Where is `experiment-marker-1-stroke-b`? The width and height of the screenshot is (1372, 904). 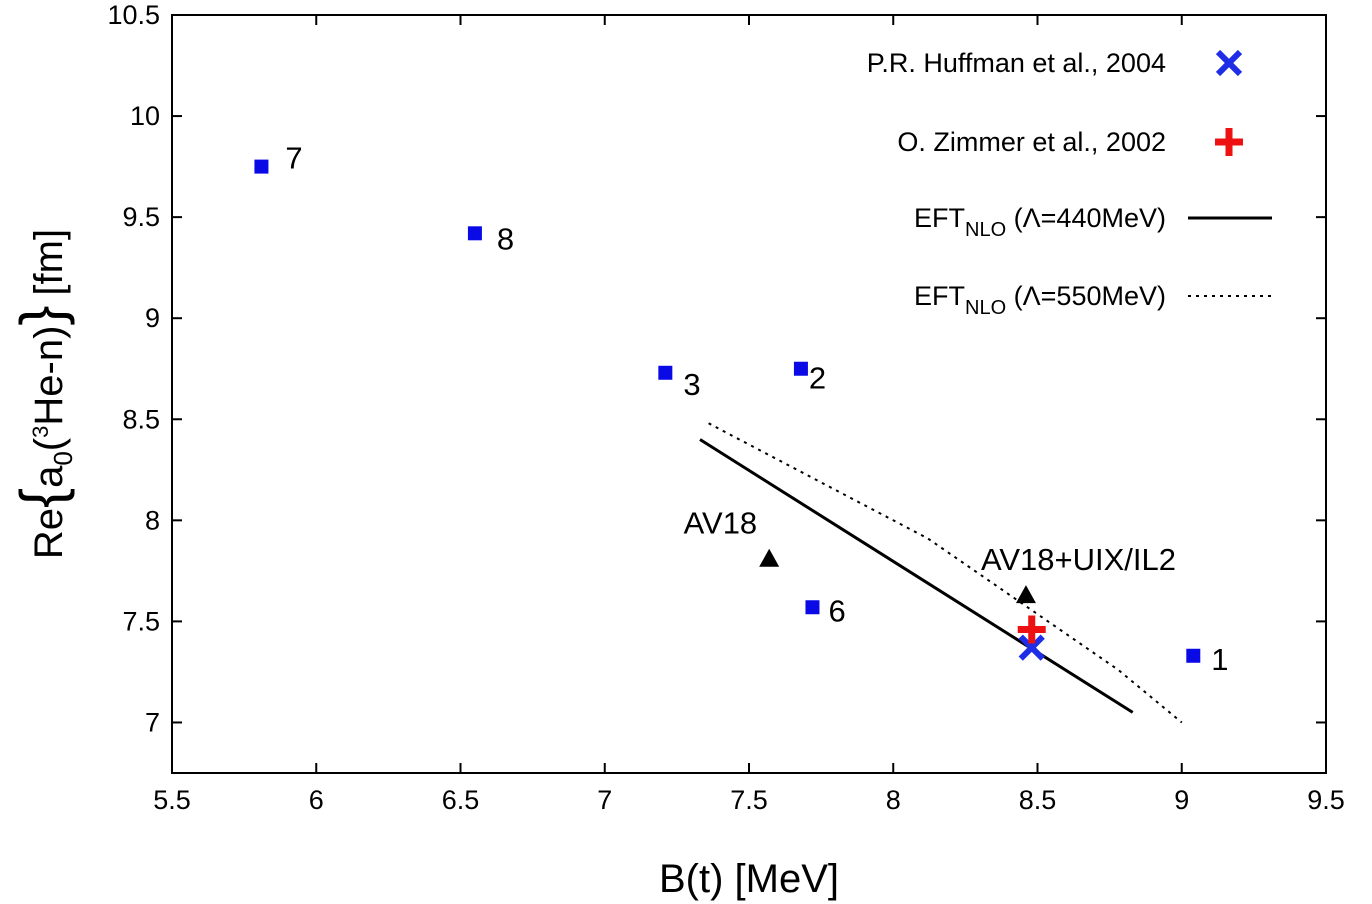 experiment-marker-1-stroke-b is located at coordinates (1031, 647).